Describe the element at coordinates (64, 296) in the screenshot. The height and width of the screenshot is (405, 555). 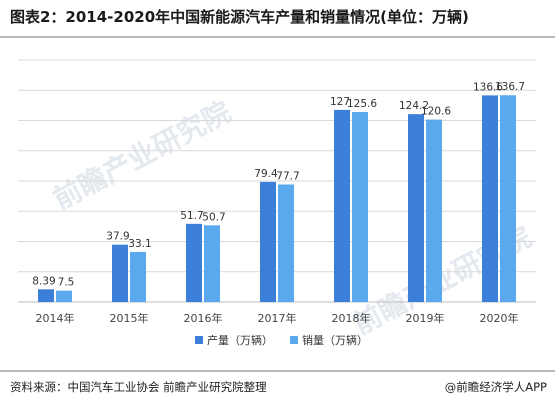
I see `sales-bar-2014年` at that location.